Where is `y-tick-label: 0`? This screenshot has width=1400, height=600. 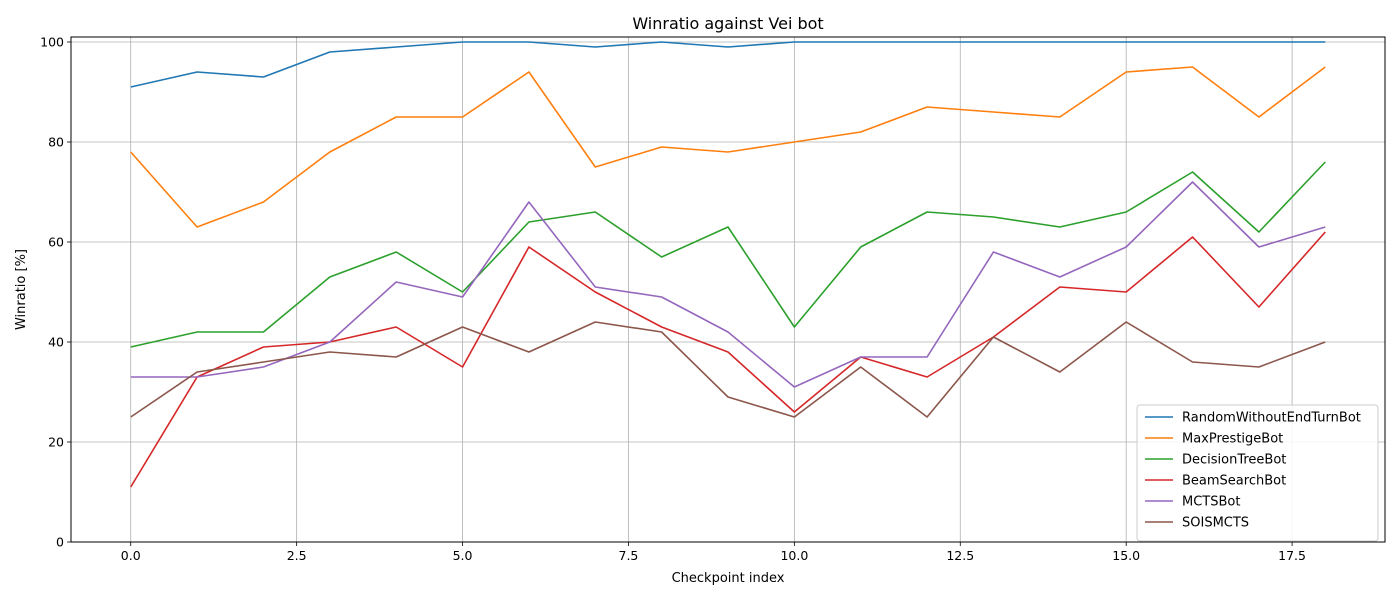 y-tick-label: 0 is located at coordinates (60, 542).